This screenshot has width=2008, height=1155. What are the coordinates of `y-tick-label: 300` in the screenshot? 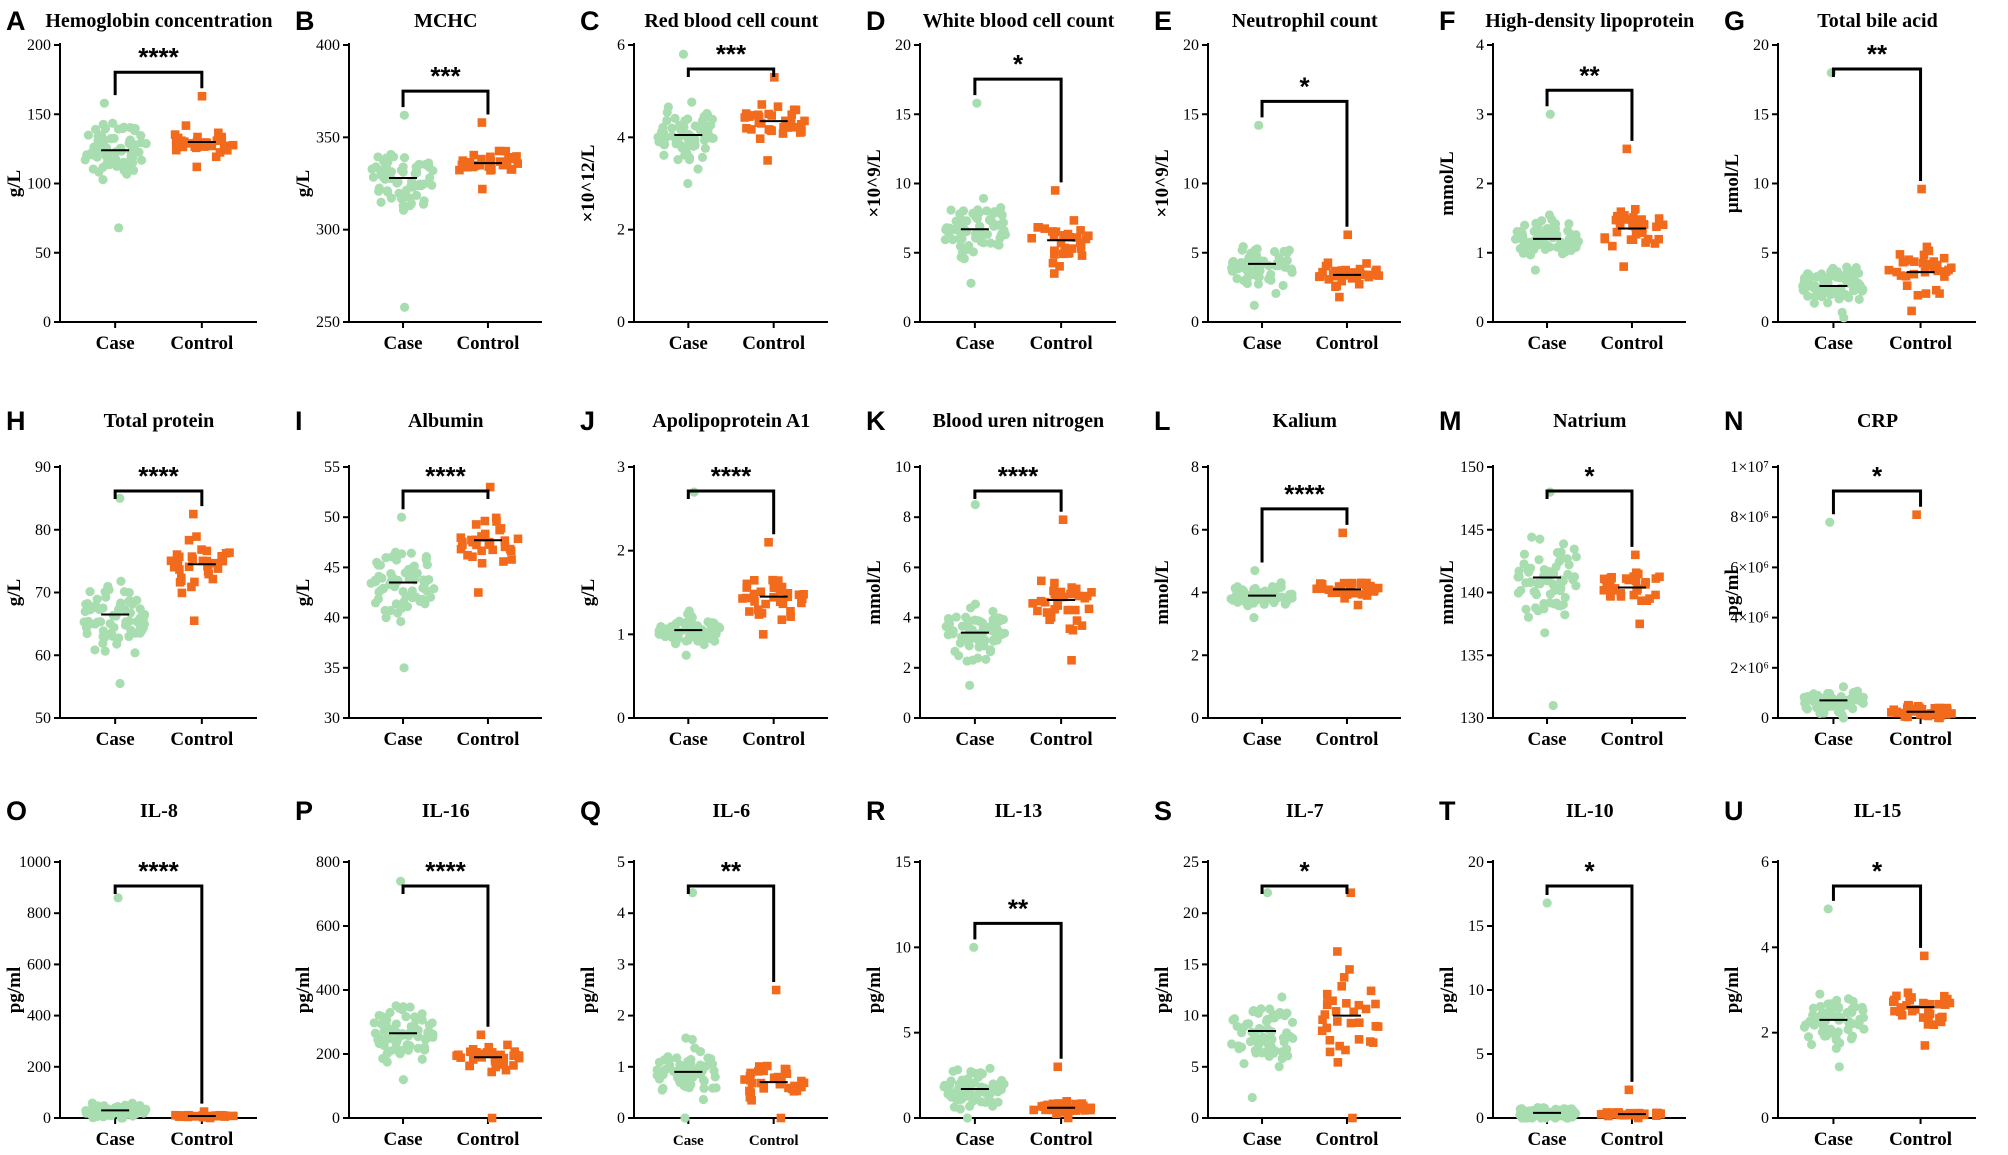 It's located at (328, 230).